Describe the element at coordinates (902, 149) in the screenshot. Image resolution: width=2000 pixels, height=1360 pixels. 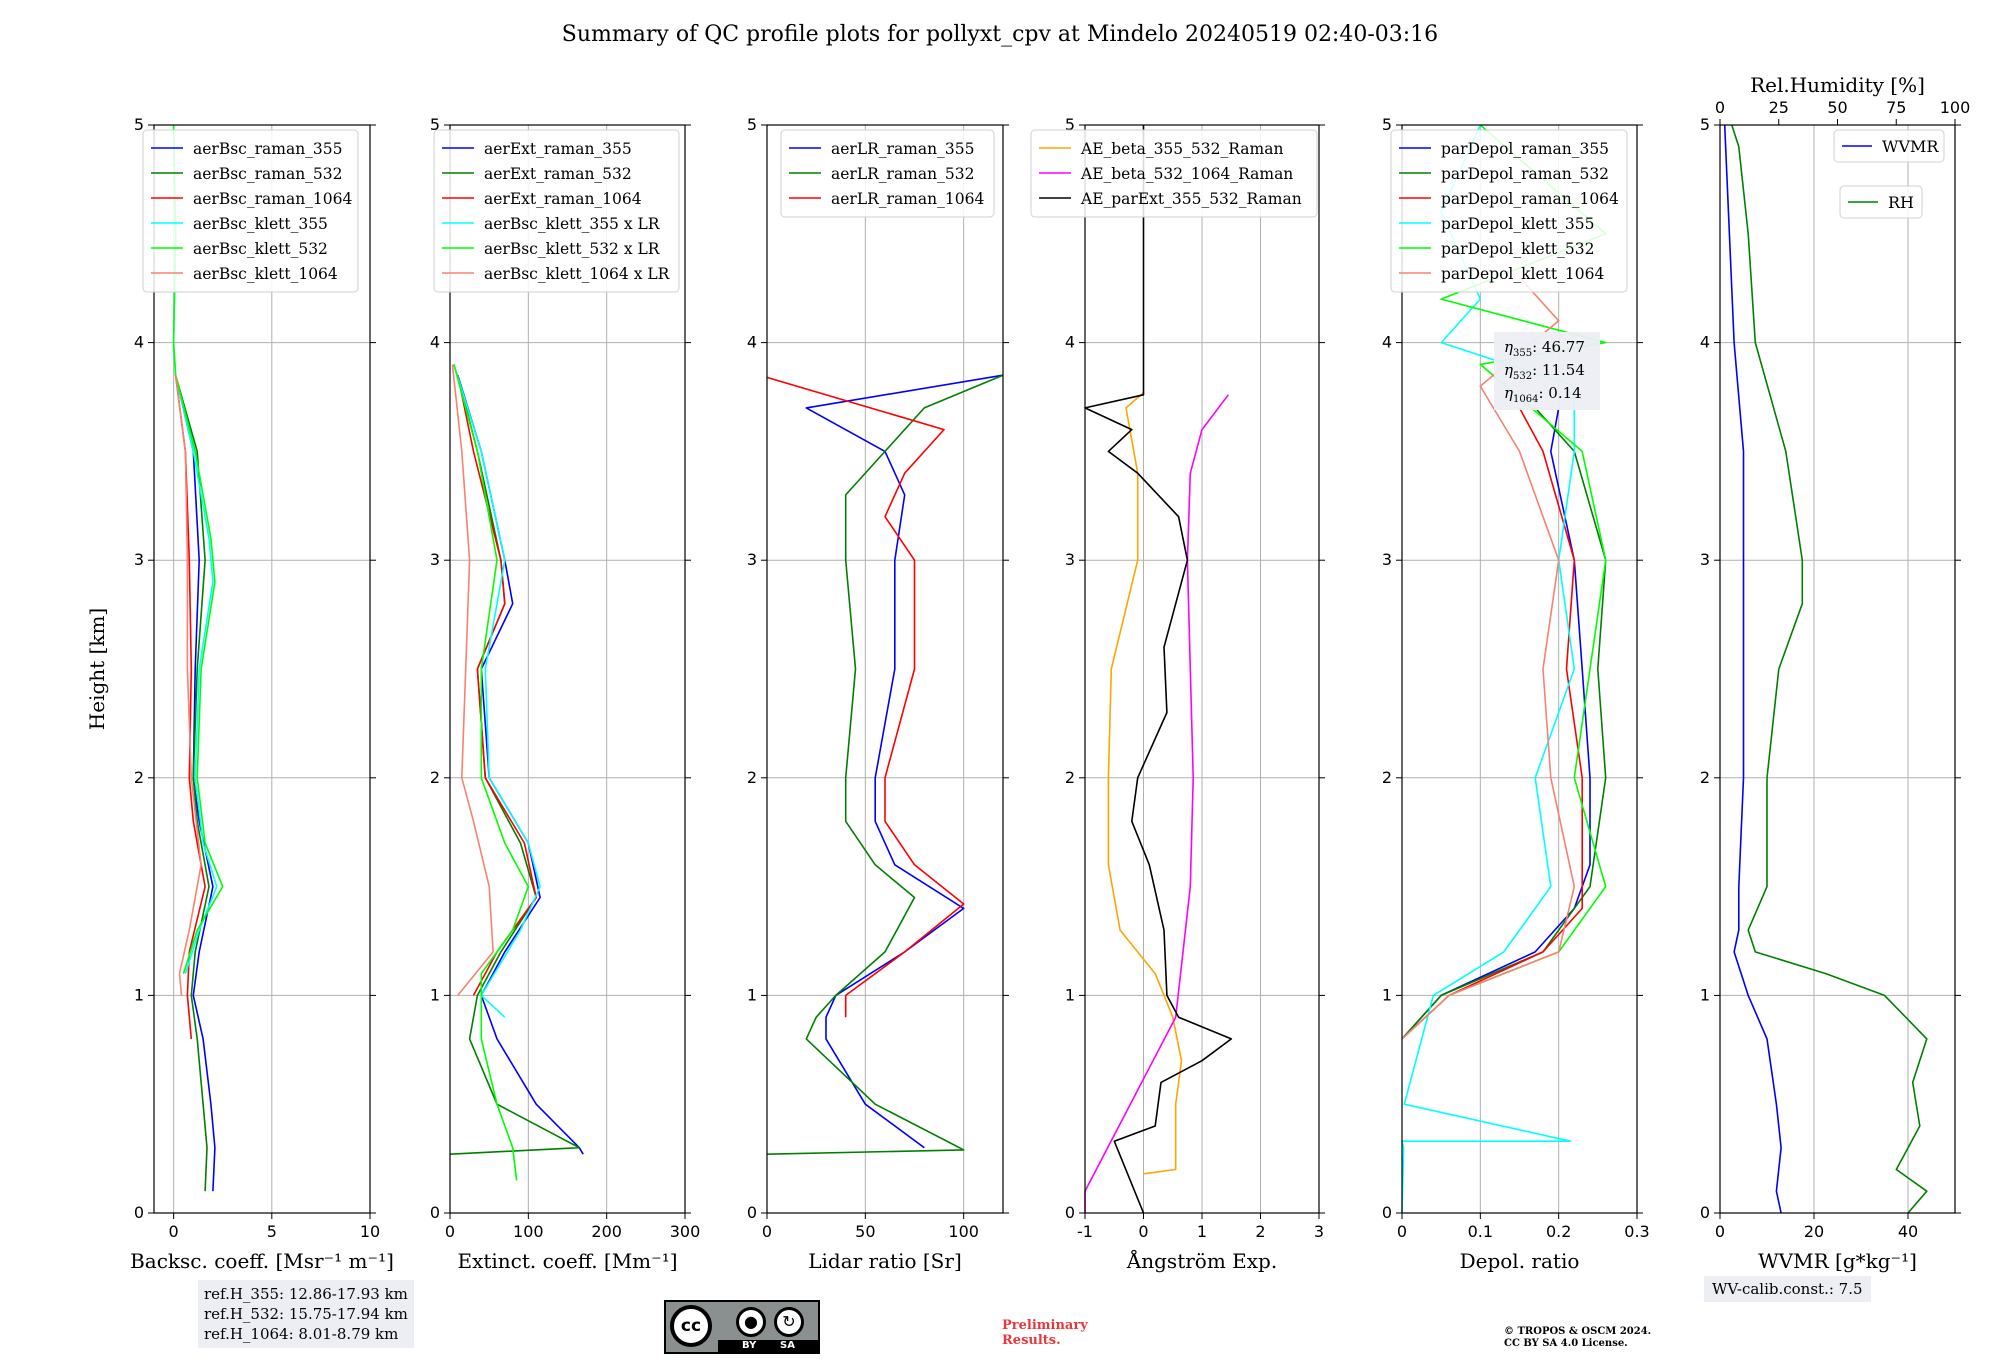
I see `legend-label: aerLR_raman_355` at that location.